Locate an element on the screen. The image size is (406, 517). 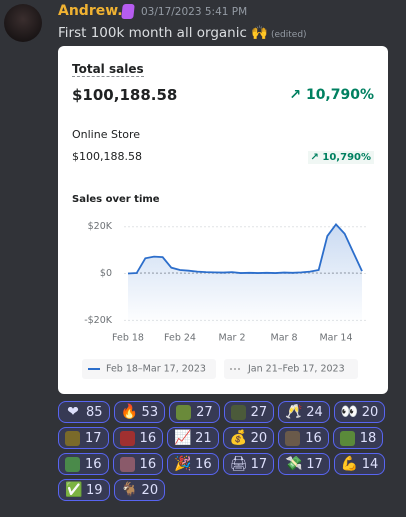
store-label: Online Store is located at coordinates (106, 134).